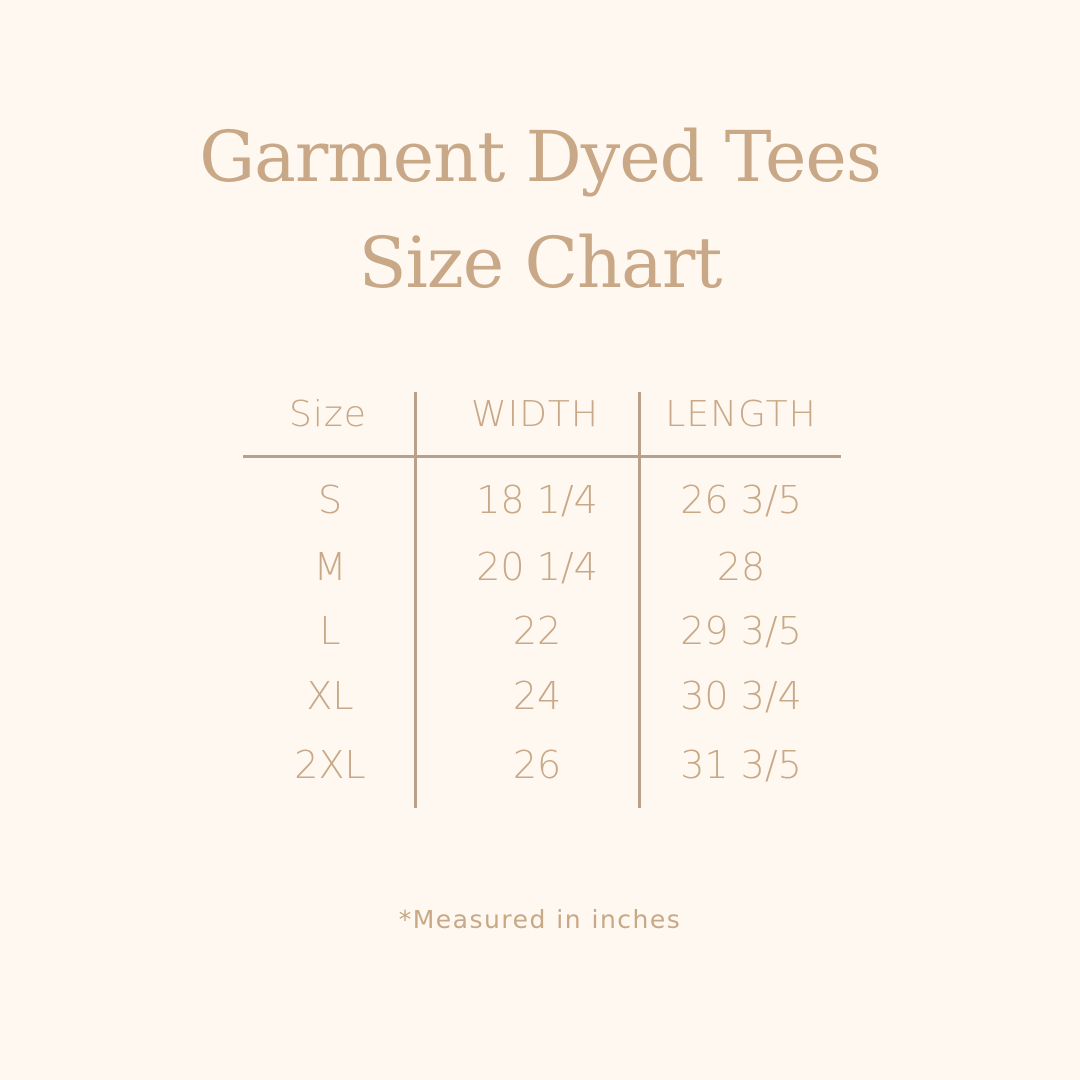 This screenshot has width=1080, height=1080. Describe the element at coordinates (540, 157) in the screenshot. I see `title-line-1: Garment Dyed Tees` at that location.